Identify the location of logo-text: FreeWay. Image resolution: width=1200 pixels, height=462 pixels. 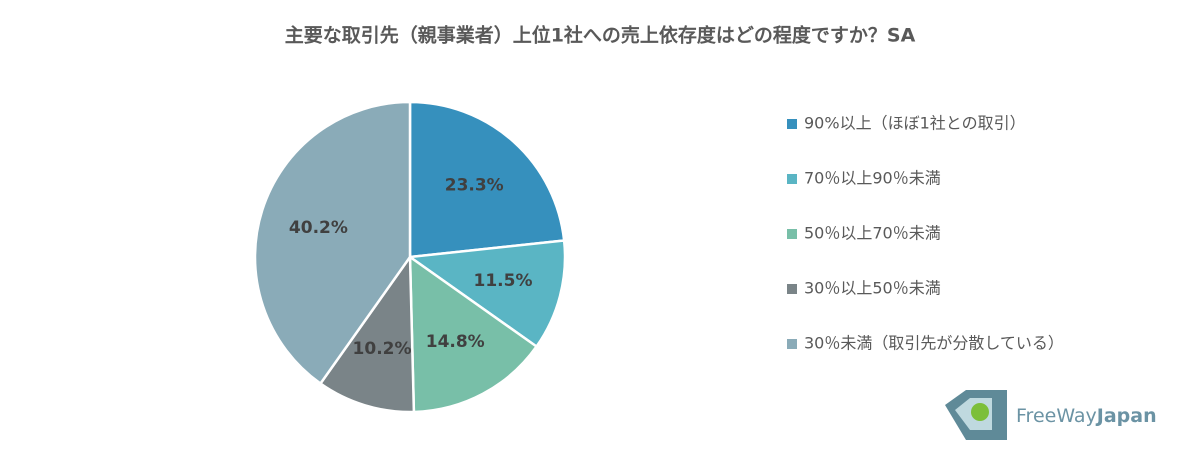
(1056, 416).